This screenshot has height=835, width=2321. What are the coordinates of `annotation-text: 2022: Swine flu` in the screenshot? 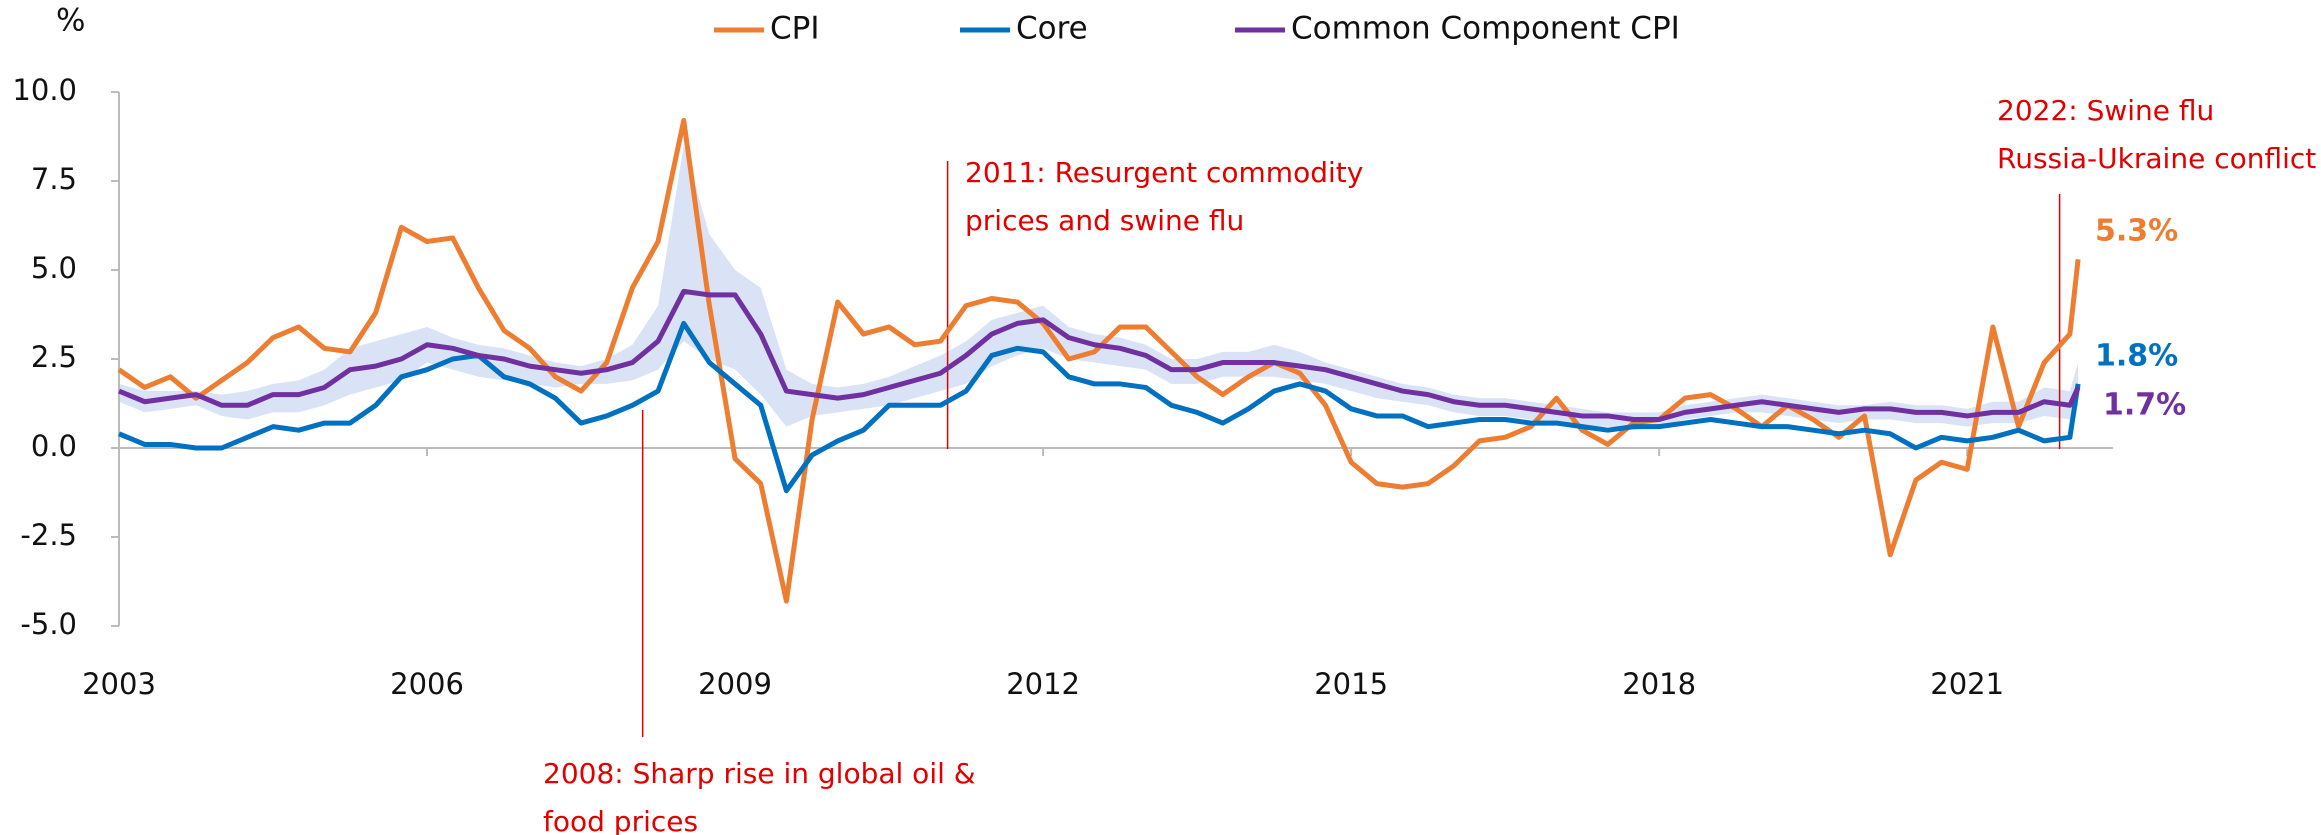 It's located at (2105, 110).